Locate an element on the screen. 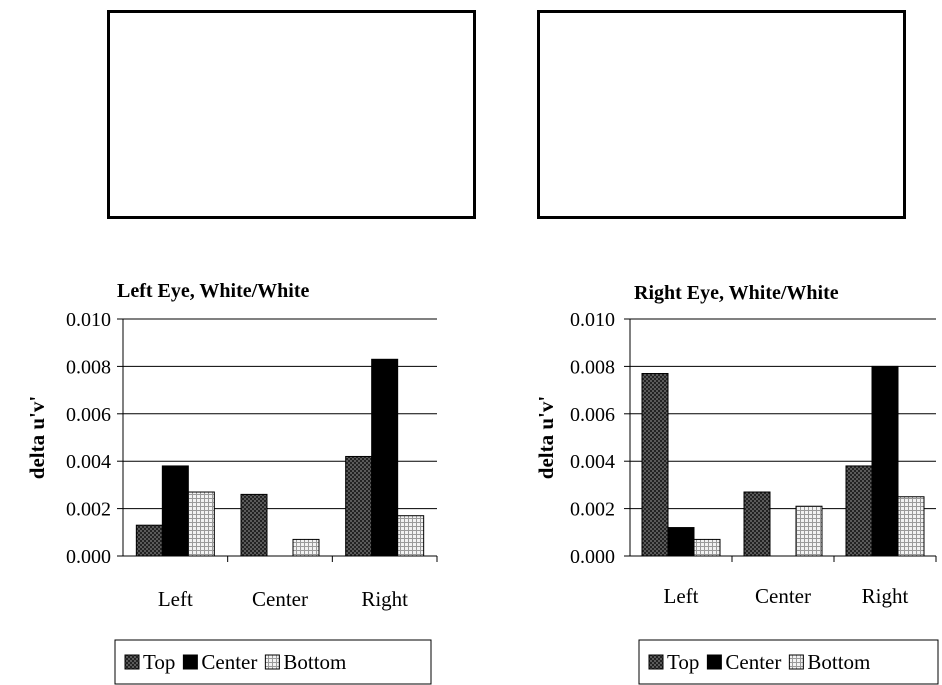  chart-title: Right Eye, White/White is located at coordinates (736, 293).